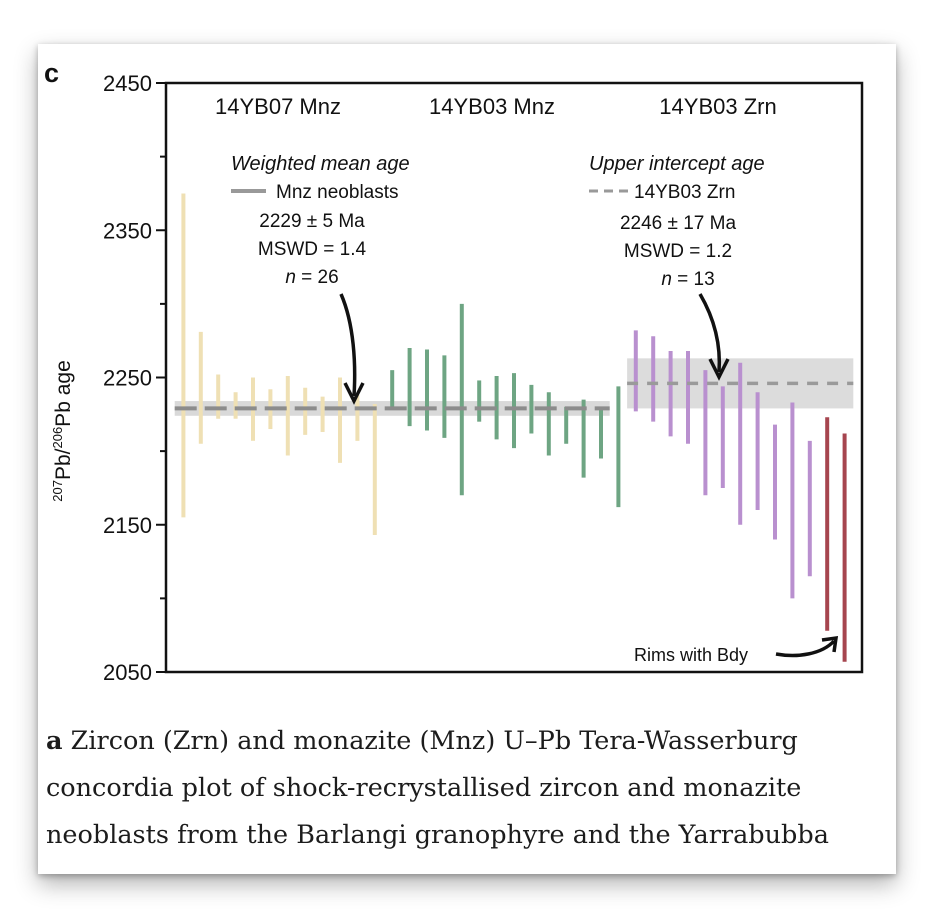 This screenshot has width=933, height=920. What do you see at coordinates (696, 279) in the screenshot?
I see `upper-intercept-n-value: = 13` at bounding box center [696, 279].